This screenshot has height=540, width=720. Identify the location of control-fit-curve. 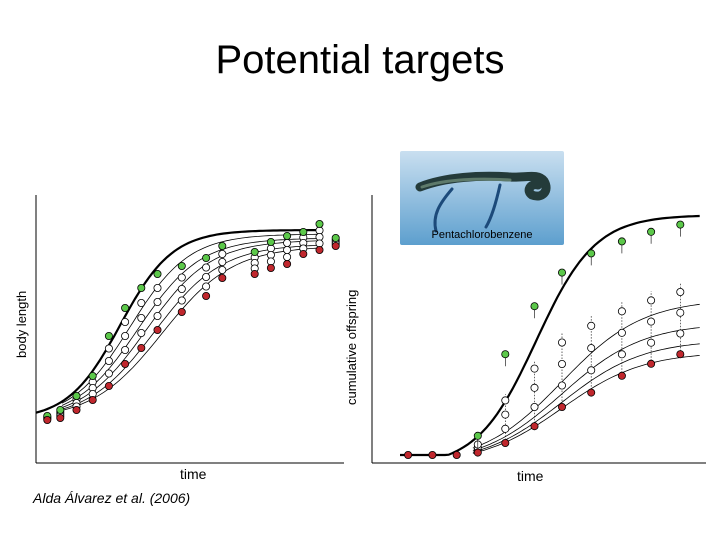
(177, 321).